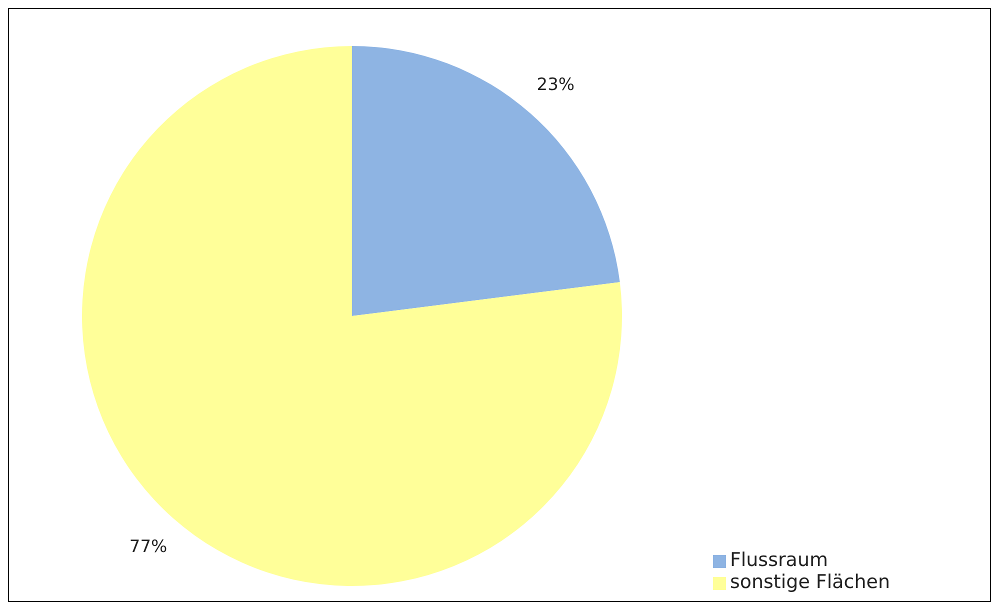 The image size is (997, 604). I want to click on data-label: 23%, so click(555, 84).